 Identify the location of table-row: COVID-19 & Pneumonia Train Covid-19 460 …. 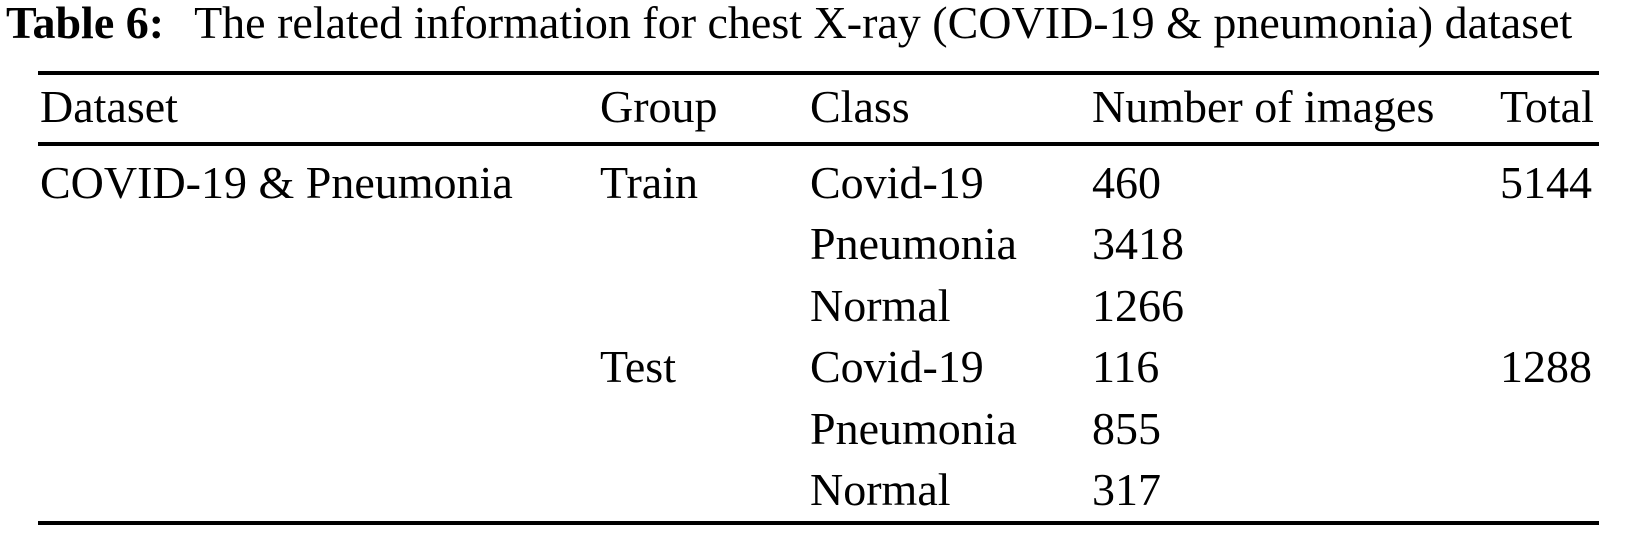
(818, 186).